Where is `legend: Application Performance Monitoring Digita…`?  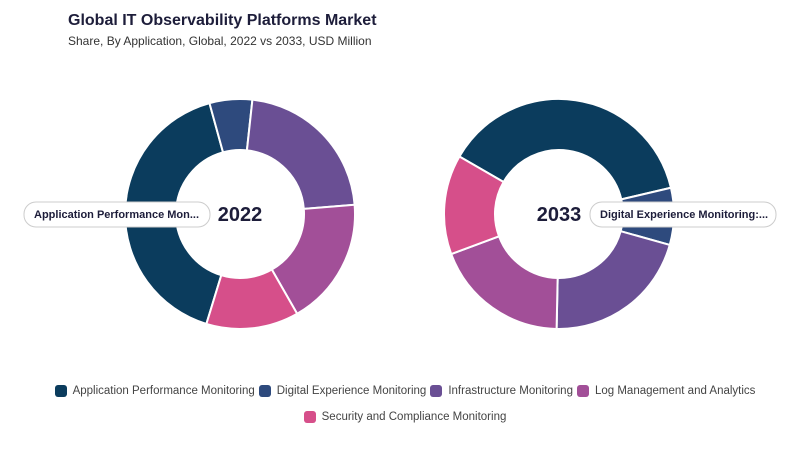 legend: Application Performance Monitoring Digita… is located at coordinates (405, 404).